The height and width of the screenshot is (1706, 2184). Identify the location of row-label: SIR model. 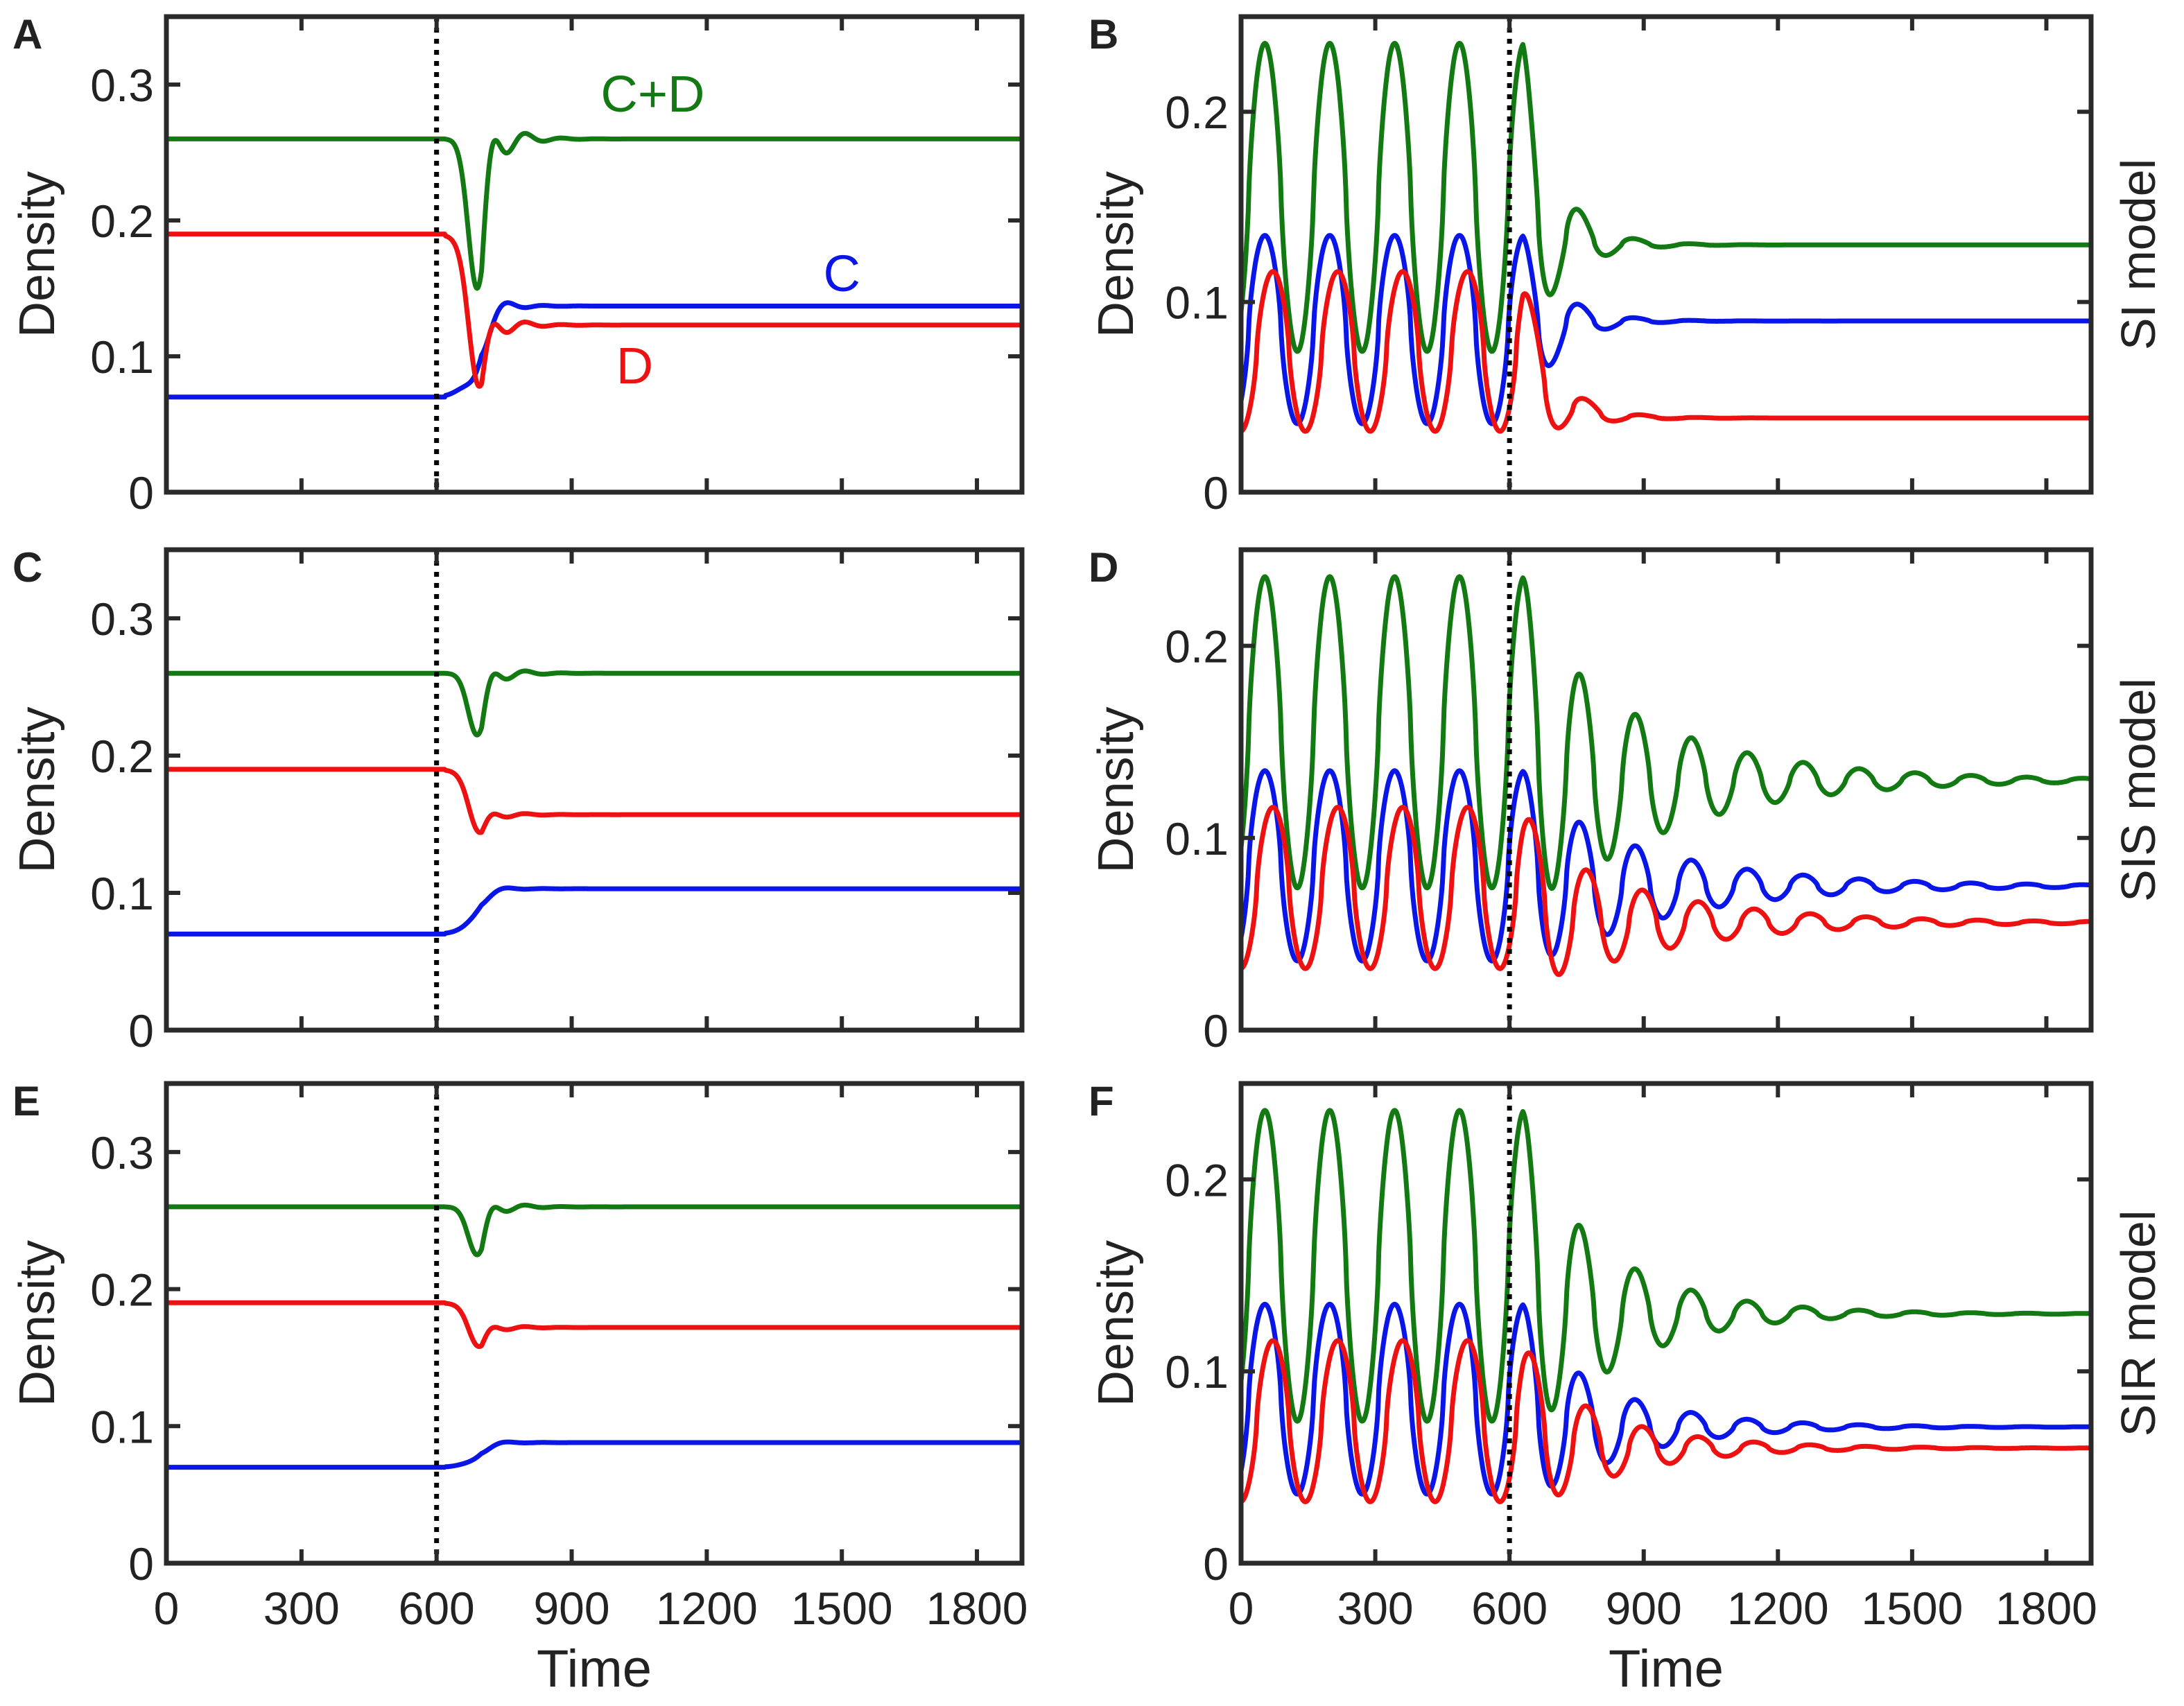
(2138, 1324).